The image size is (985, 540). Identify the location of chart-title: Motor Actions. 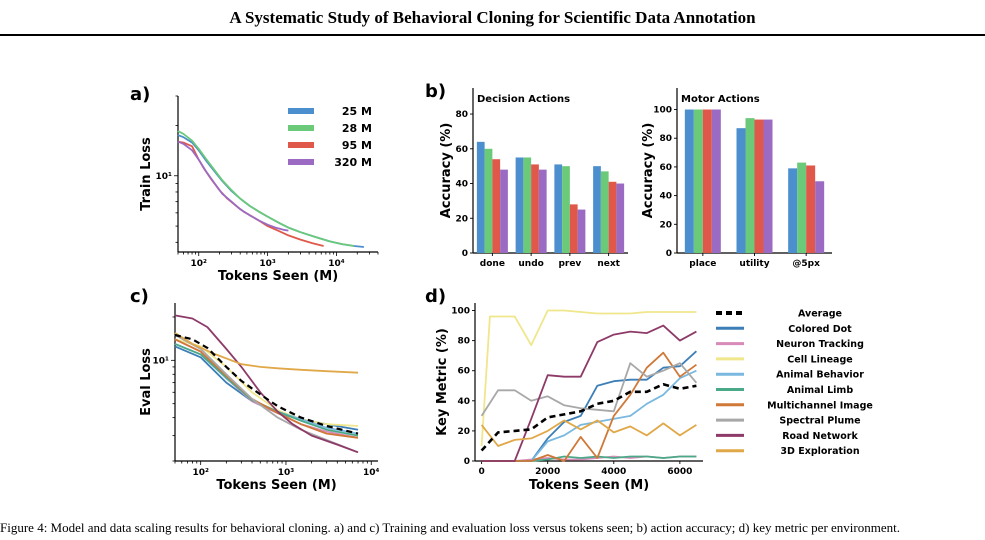
(720, 99).